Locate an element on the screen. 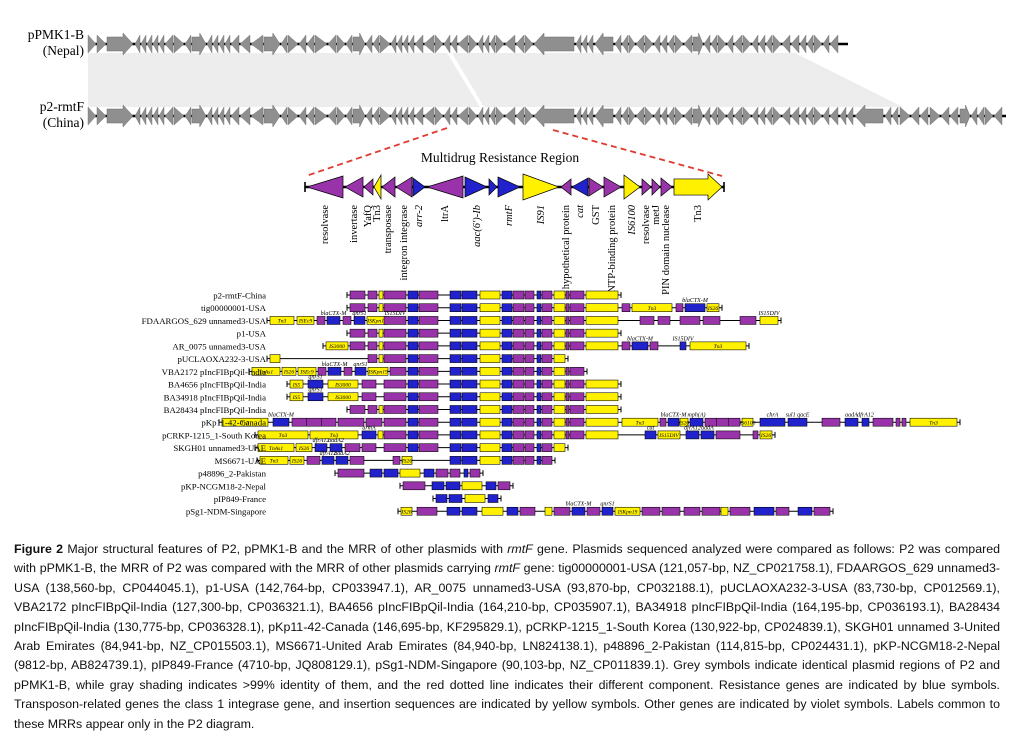  identity-shading is located at coordinates (284, 80).